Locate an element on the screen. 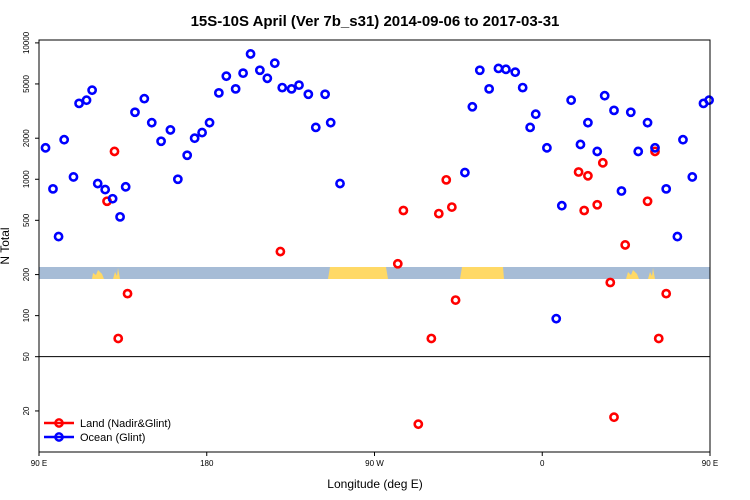 The width and height of the screenshot is (750, 500). y-tick-label: 200 is located at coordinates (26, 274).